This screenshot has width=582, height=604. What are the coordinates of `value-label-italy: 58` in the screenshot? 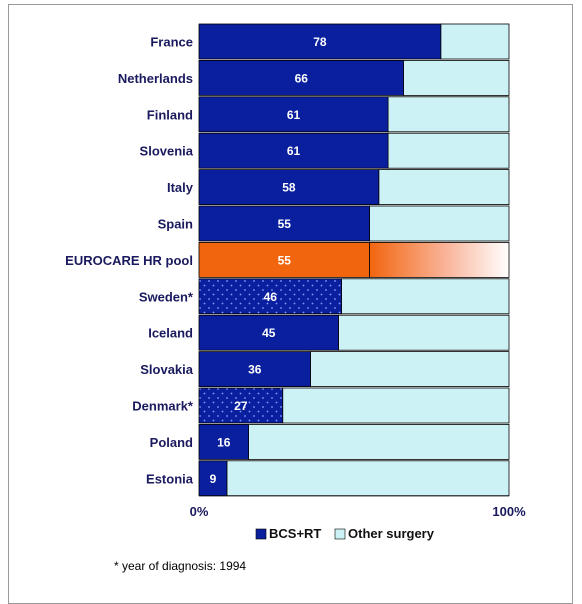 It's located at (289, 188).